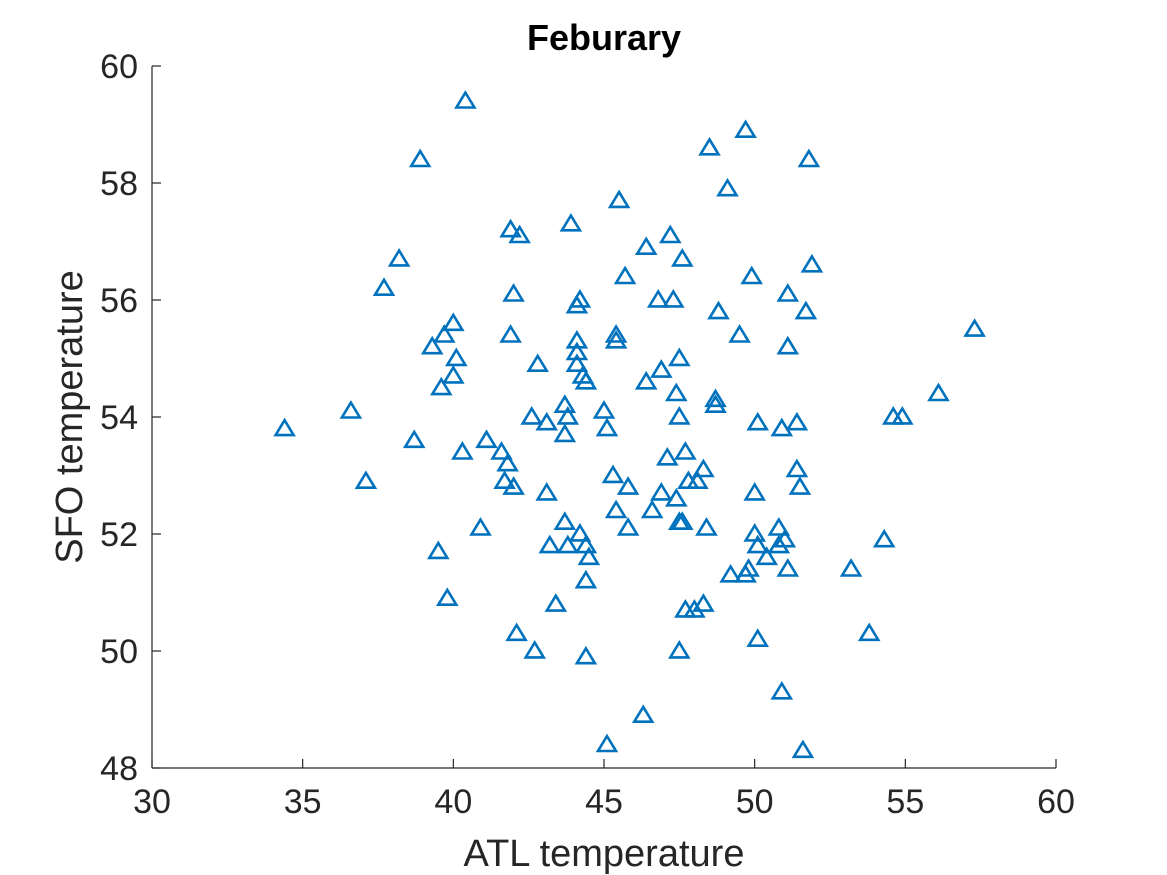 This screenshot has width=1167, height=875. I want to click on x-tick-label: 35, so click(303, 802).